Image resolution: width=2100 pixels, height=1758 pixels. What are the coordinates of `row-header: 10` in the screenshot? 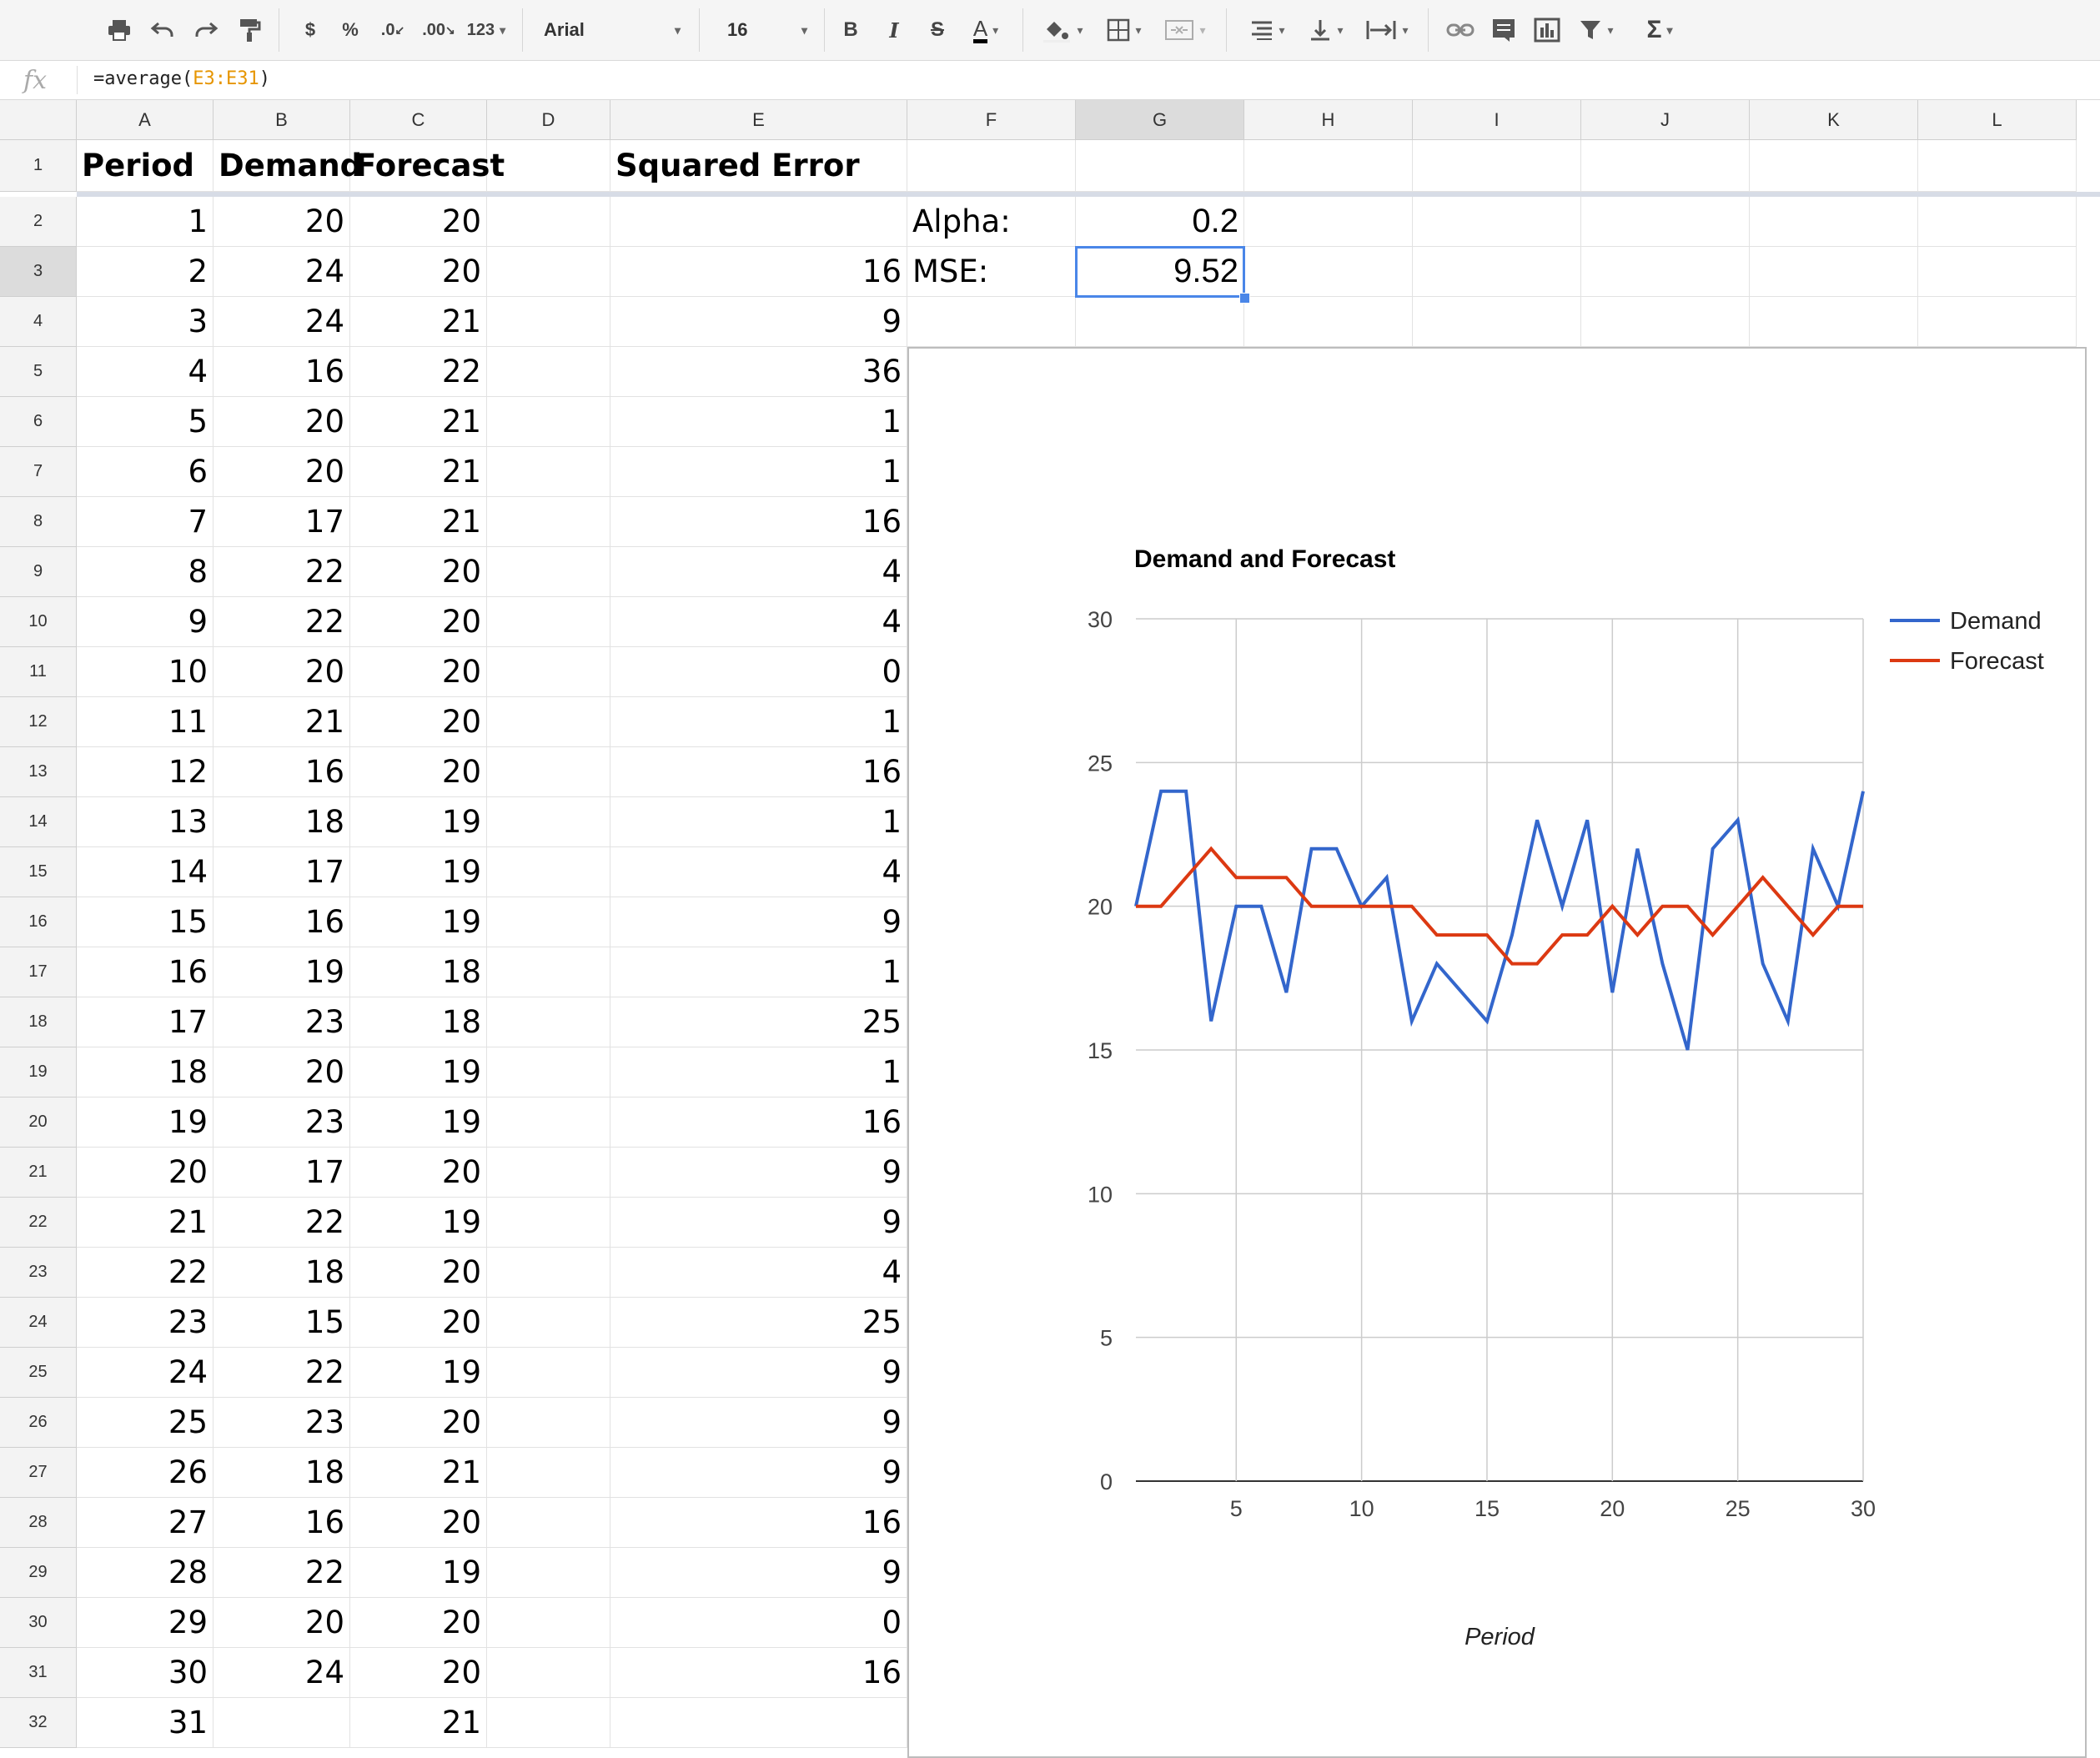 It's located at (38, 622).